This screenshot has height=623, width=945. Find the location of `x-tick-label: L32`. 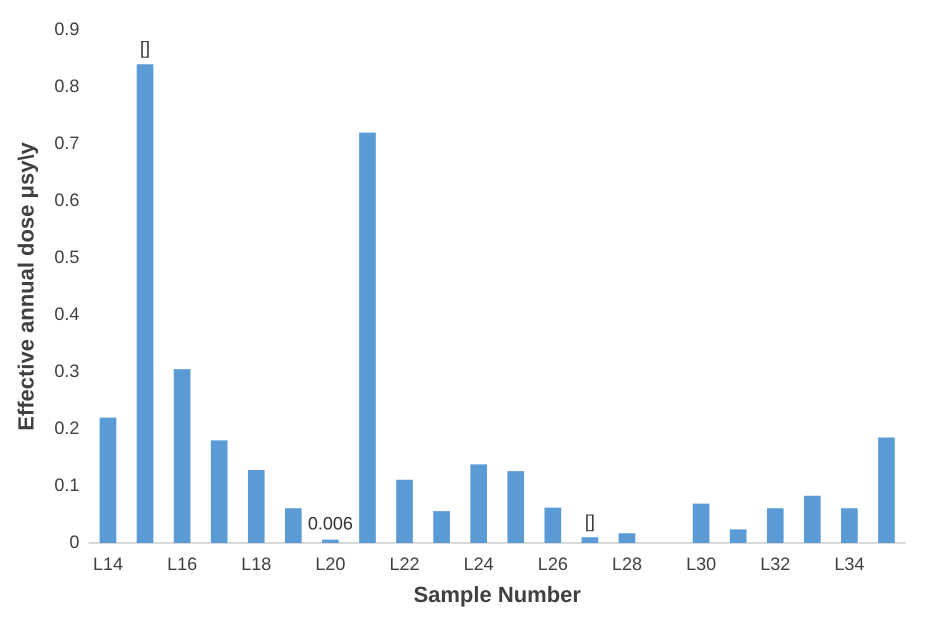

x-tick-label: L32 is located at coordinates (775, 564).